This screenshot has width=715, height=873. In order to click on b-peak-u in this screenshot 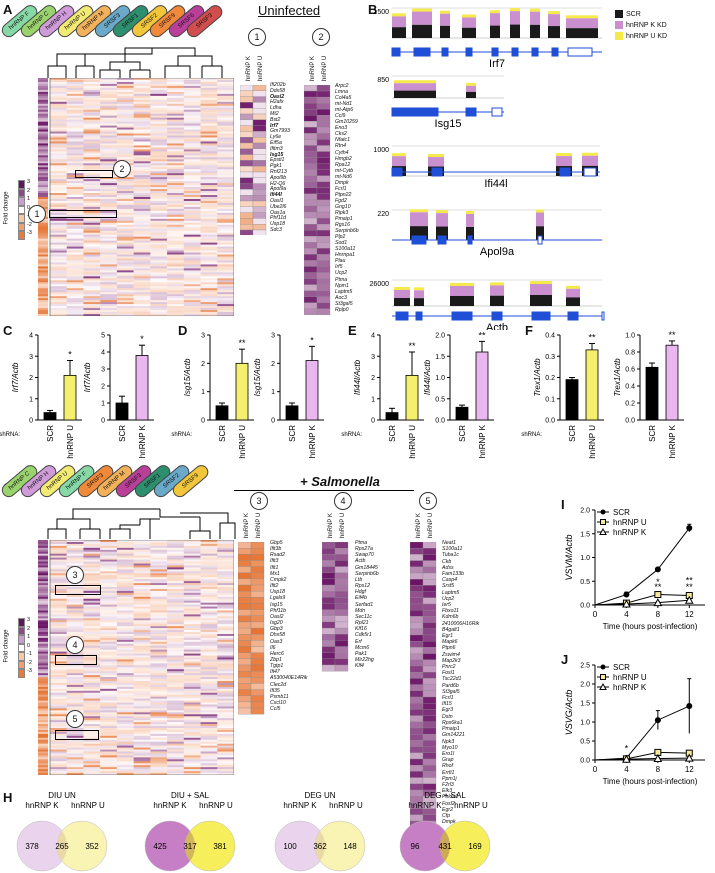, I will do `click(495, 12)`.